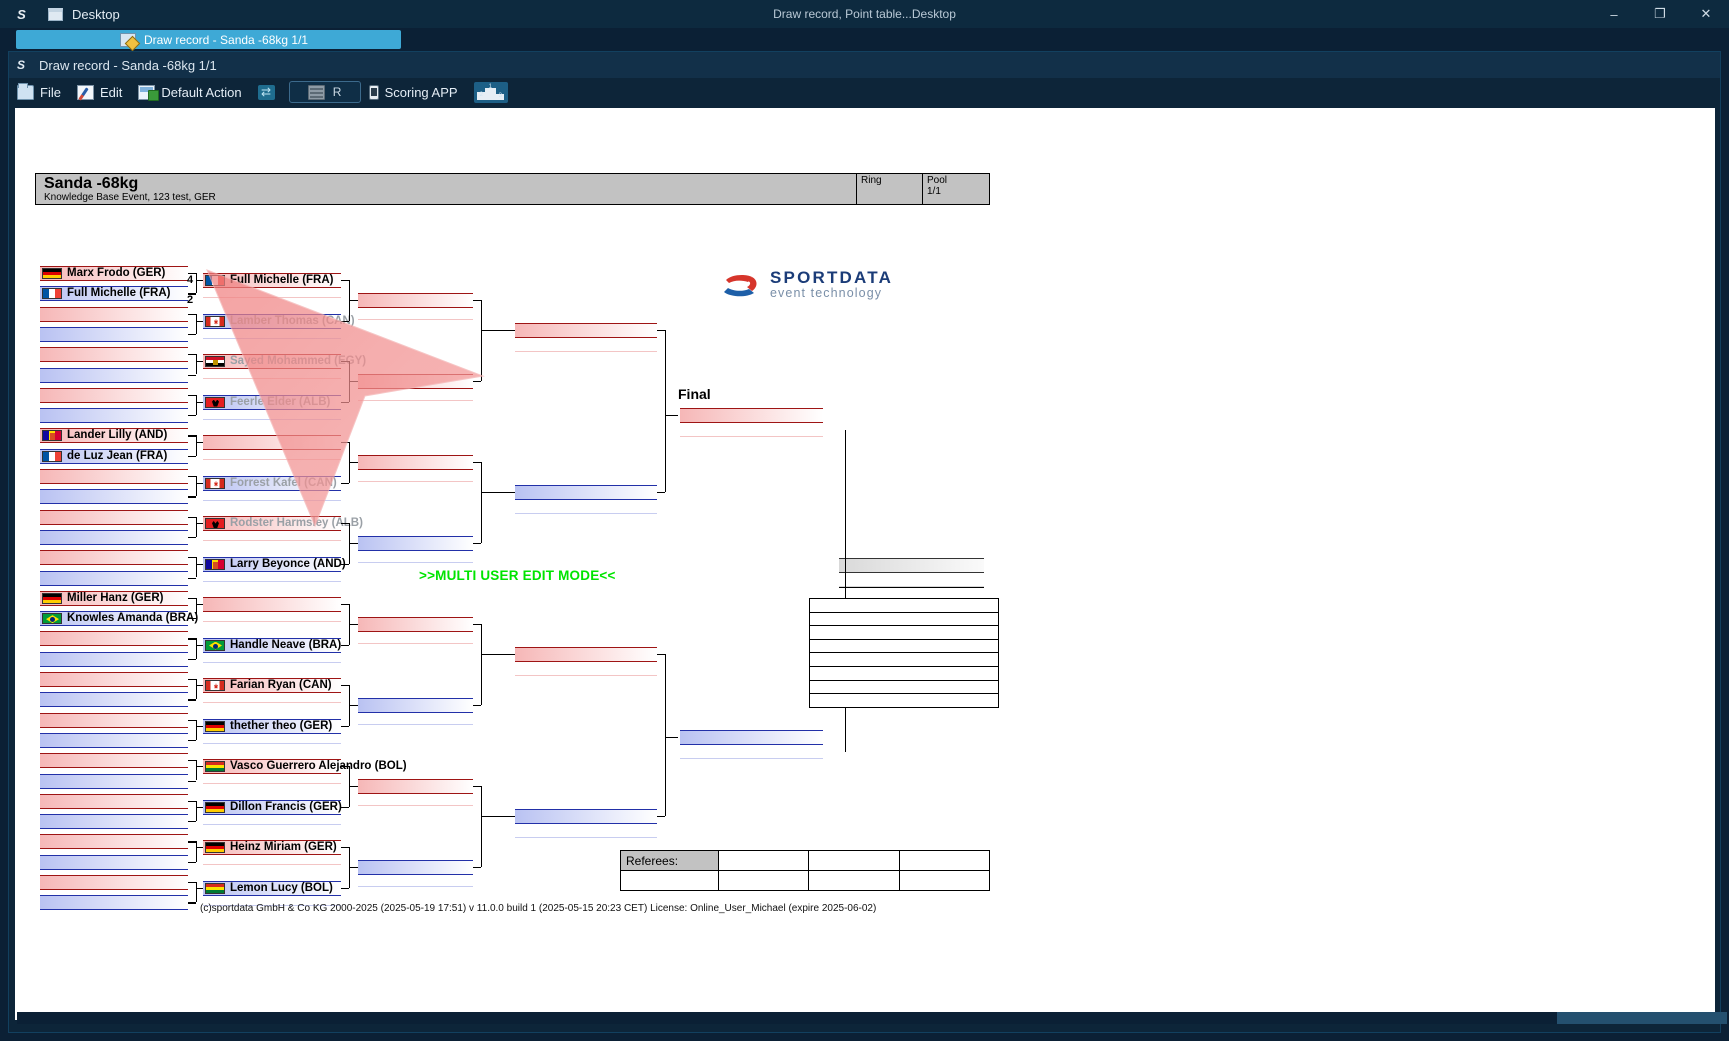 Image resolution: width=1729 pixels, height=1041 pixels. Describe the element at coordinates (1706, 13) in the screenshot. I see `close-button: ✕` at that location.